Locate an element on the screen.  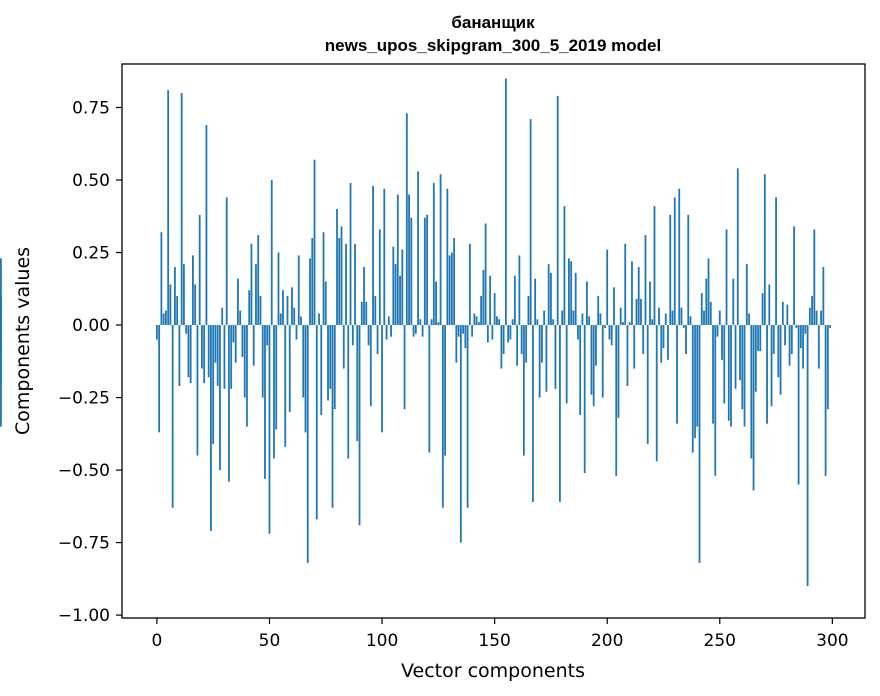
x-tick-label: 100 is located at coordinates (382, 641).